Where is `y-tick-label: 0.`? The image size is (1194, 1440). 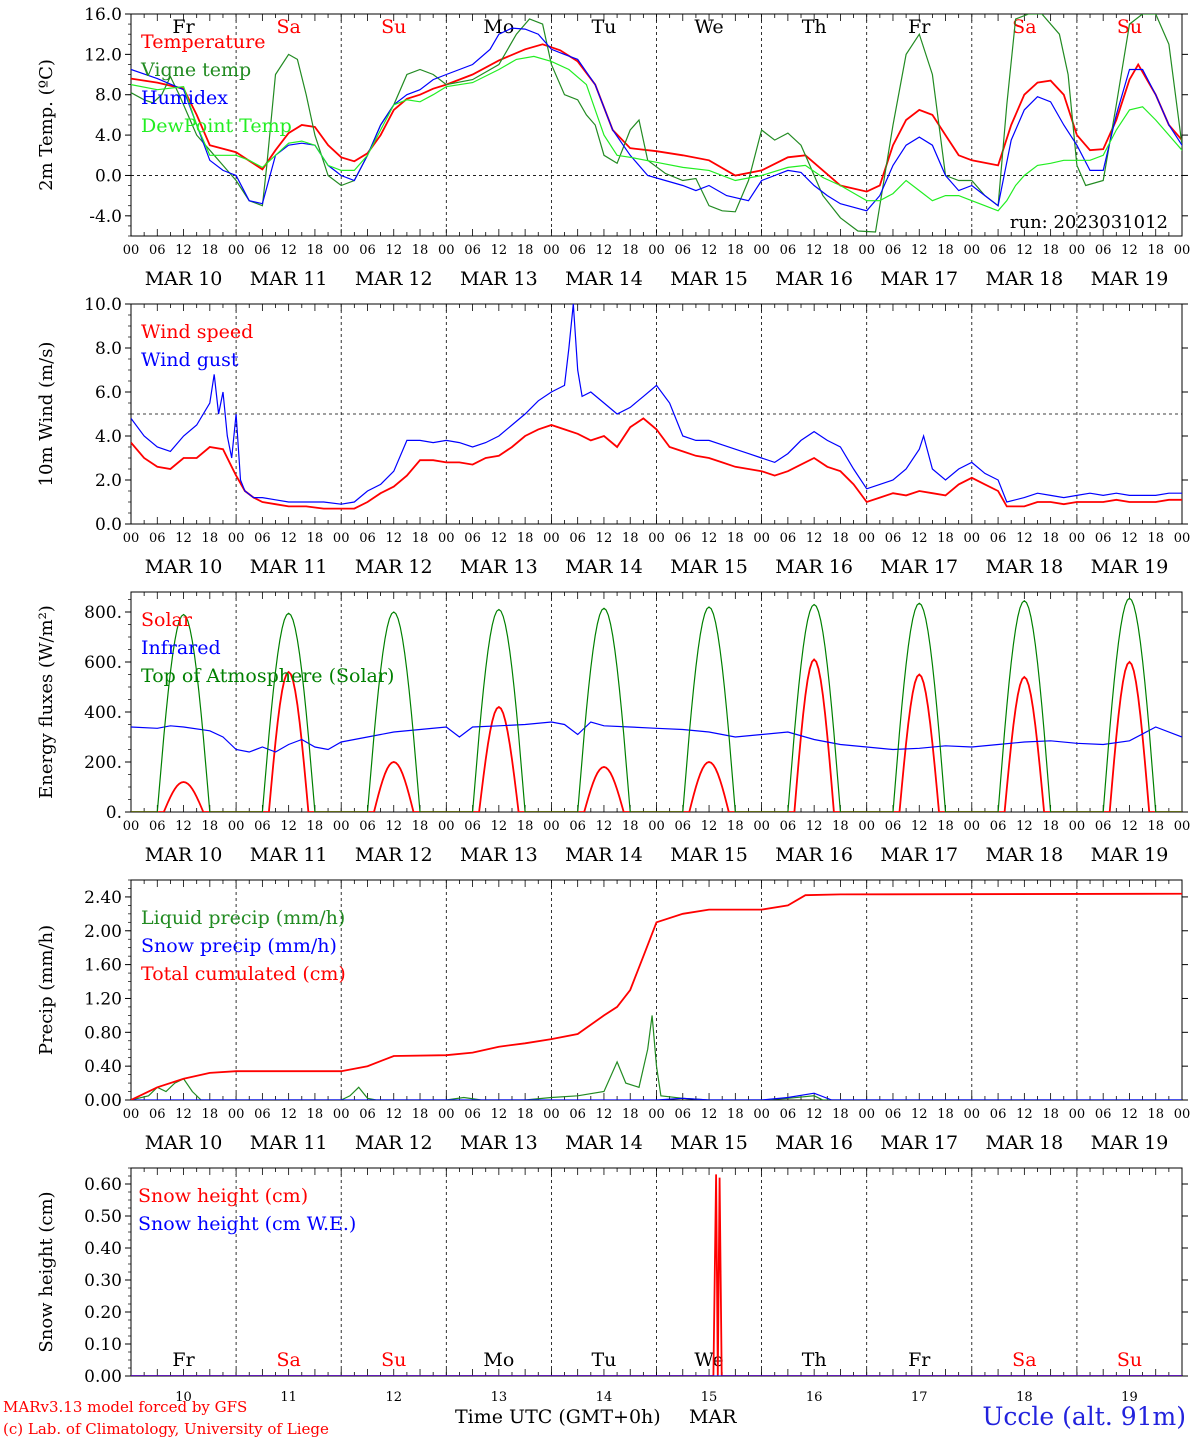
y-tick-label: 0. is located at coordinates (114, 813).